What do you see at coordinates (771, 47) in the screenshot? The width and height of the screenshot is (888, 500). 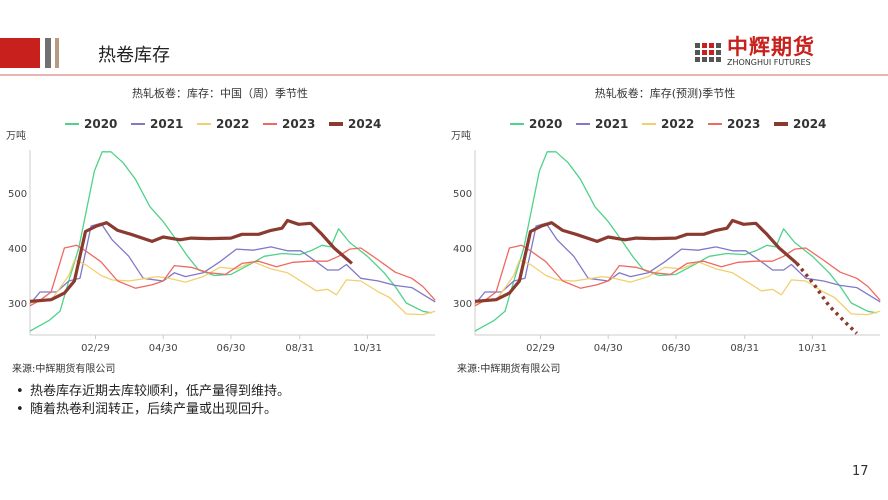 I see `logo-name-cn: 中辉期货` at bounding box center [771, 47].